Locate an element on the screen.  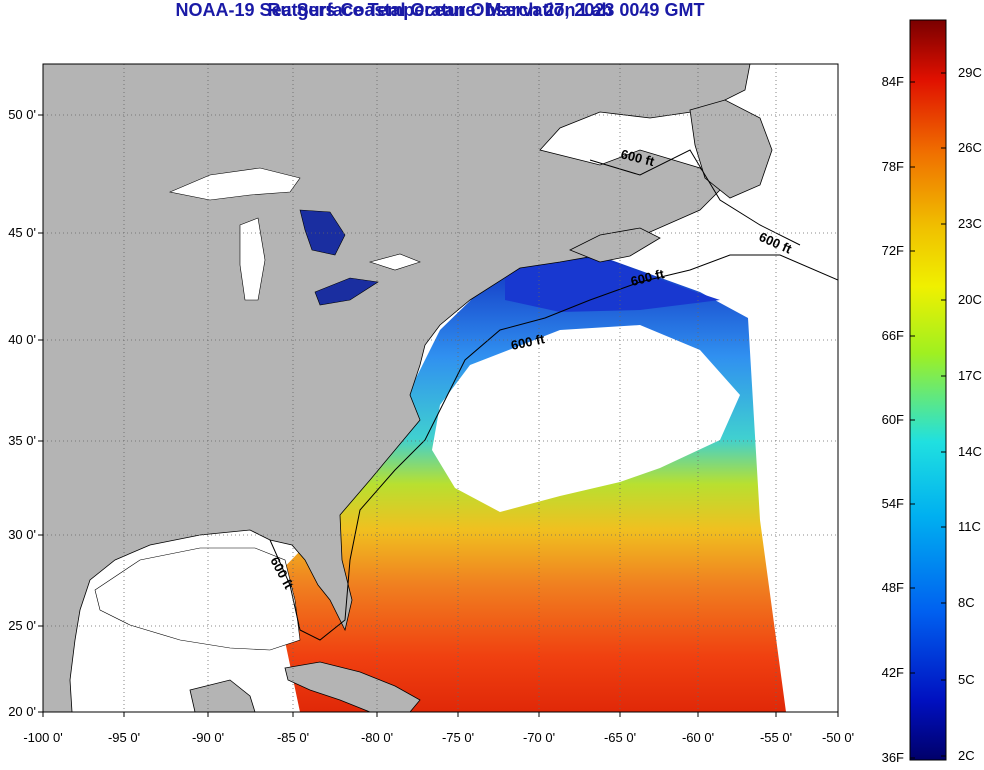
contour-label-carolina: 600 ft is located at coordinates (528, 342).